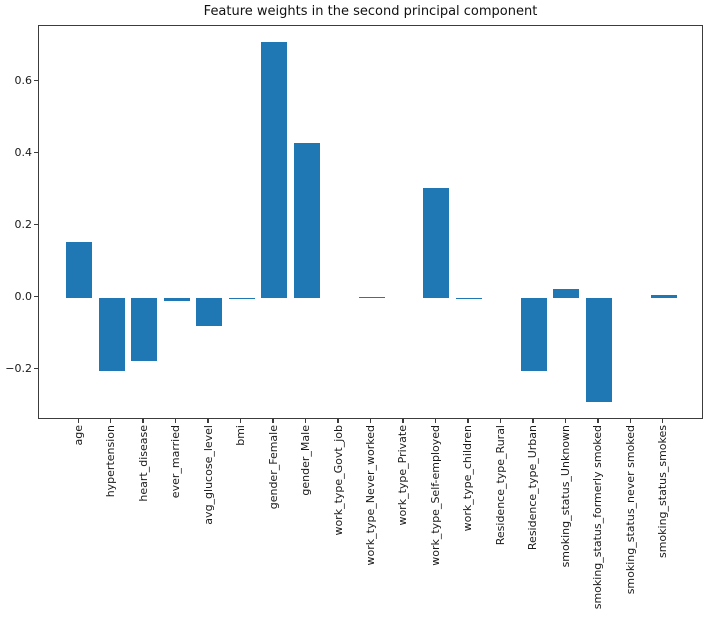 The height and width of the screenshot is (633, 708). I want to click on x-tick-label-text: work_type_Private, so click(403, 475).